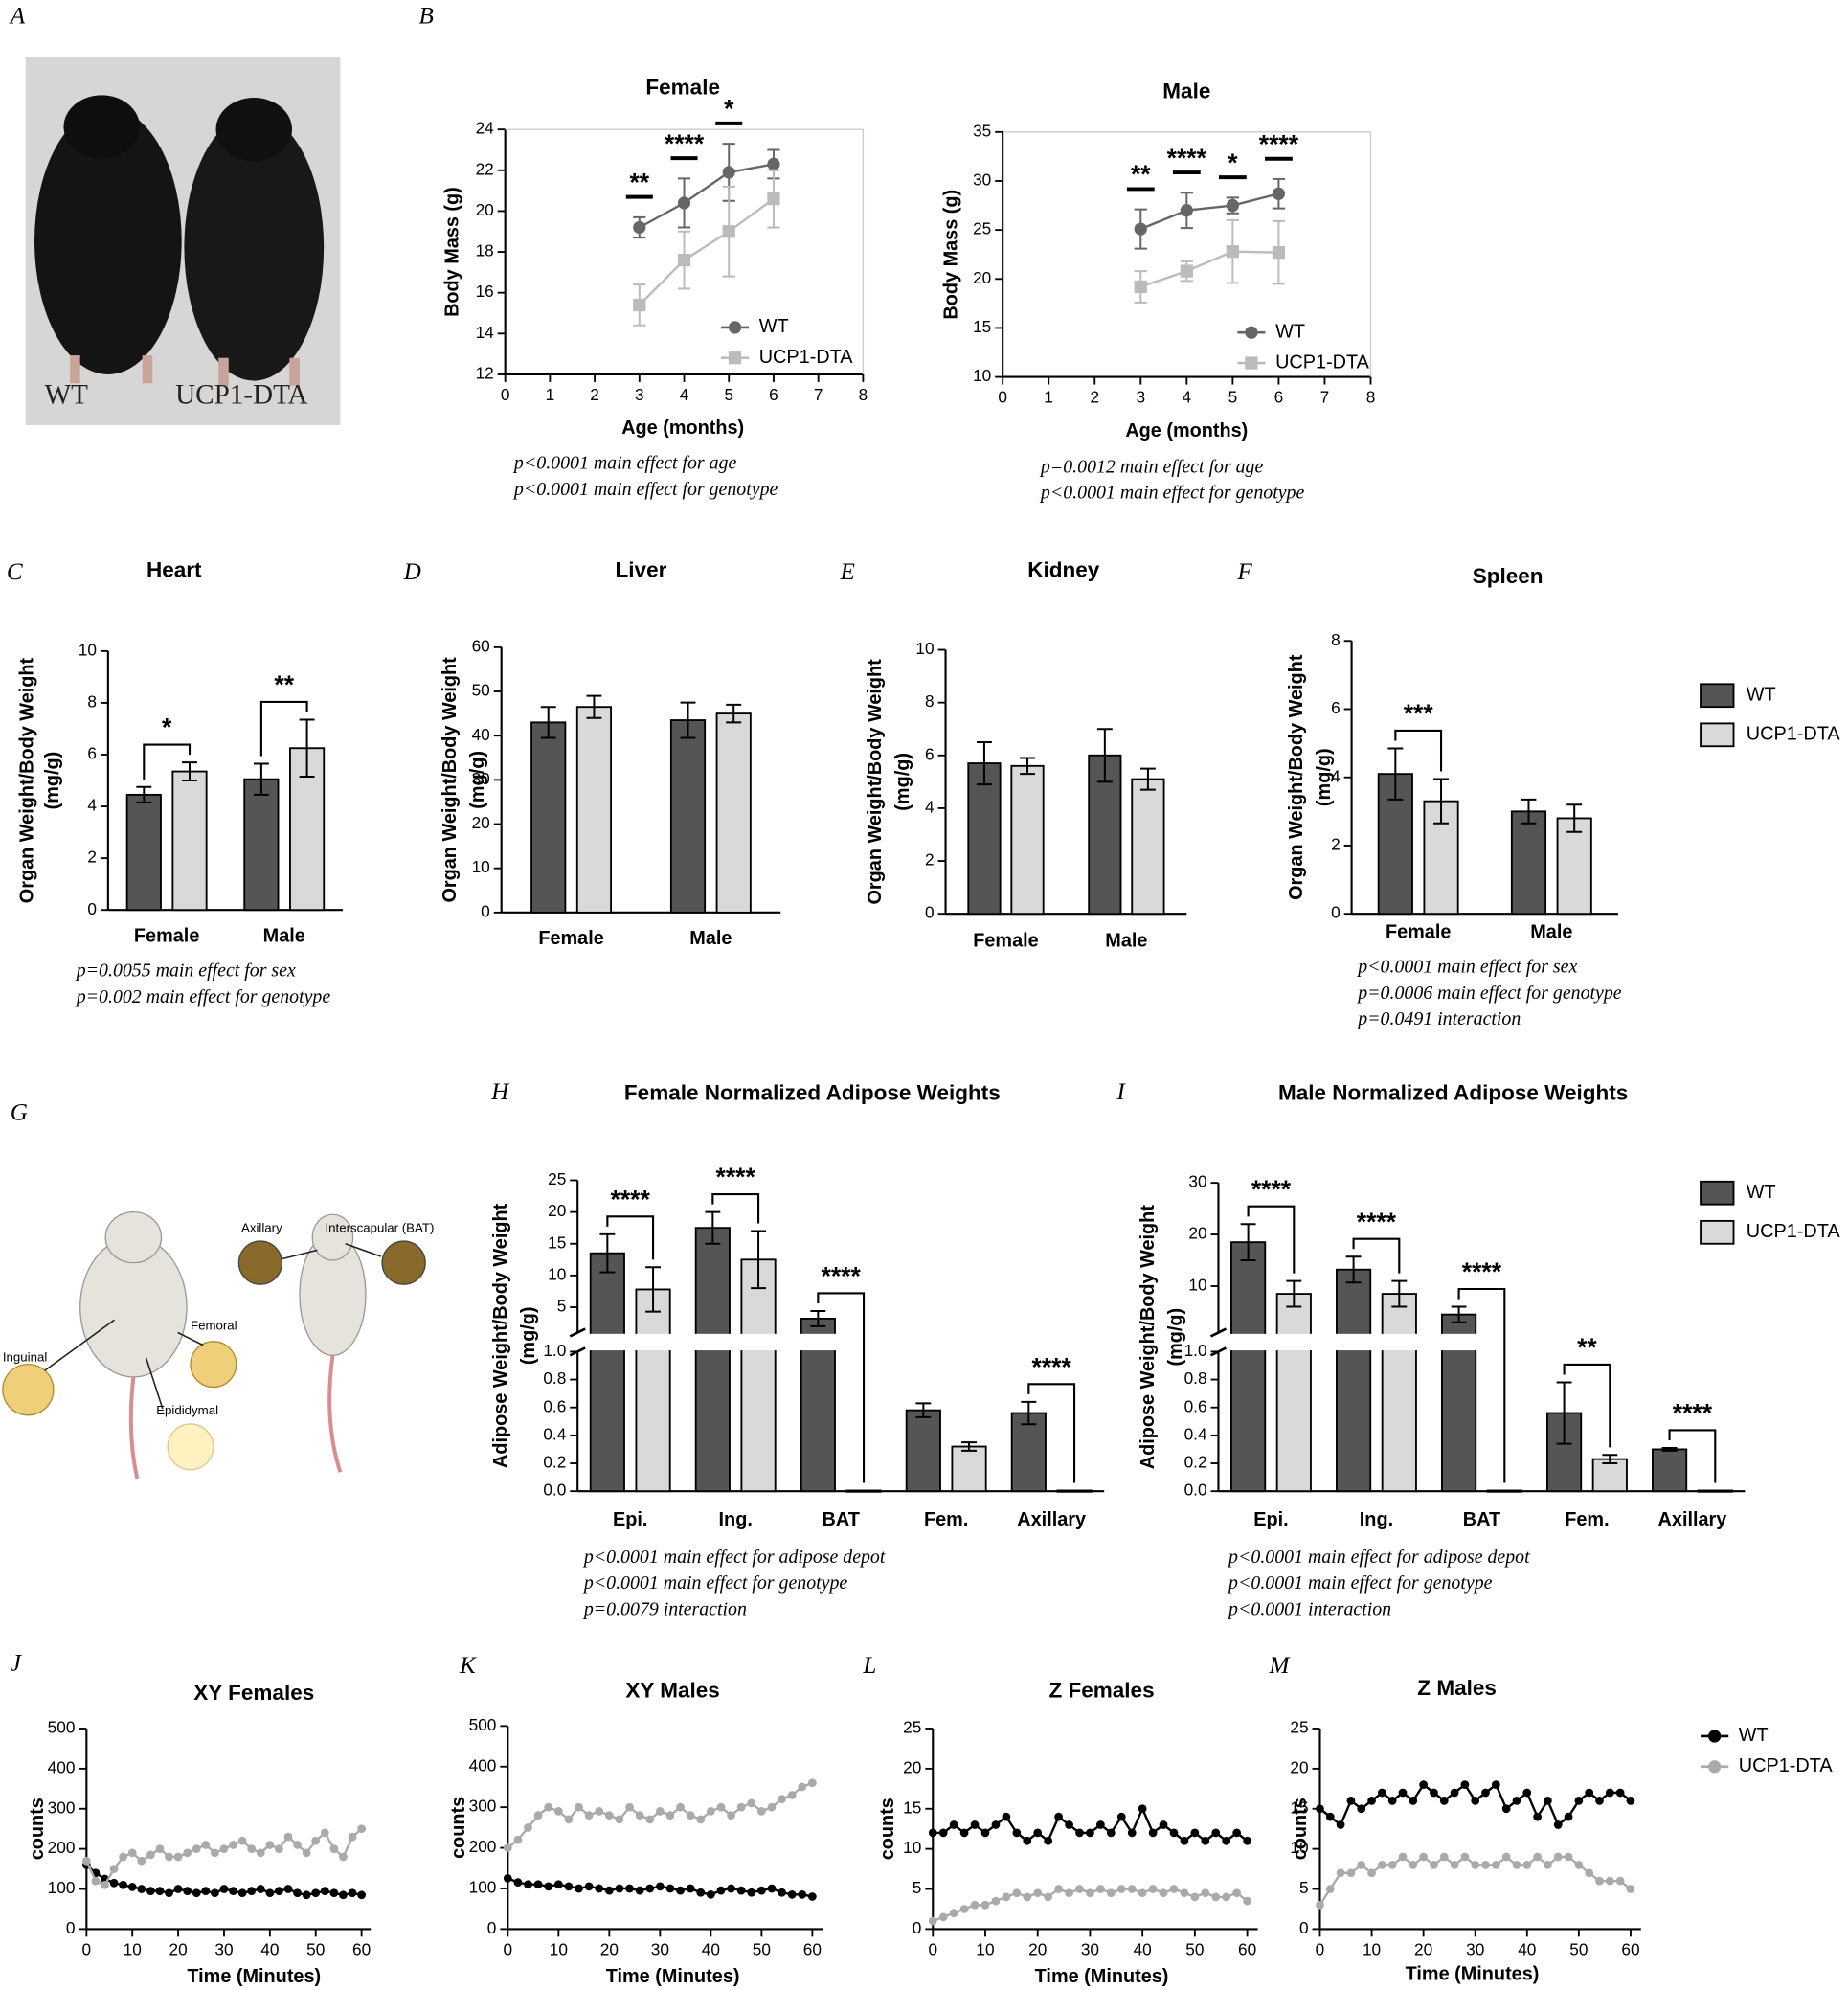 Image resolution: width=1848 pixels, height=1990 pixels. Describe the element at coordinates (1794, 1232) in the screenshot. I see `legend-label: UCP1-DTA` at that location.